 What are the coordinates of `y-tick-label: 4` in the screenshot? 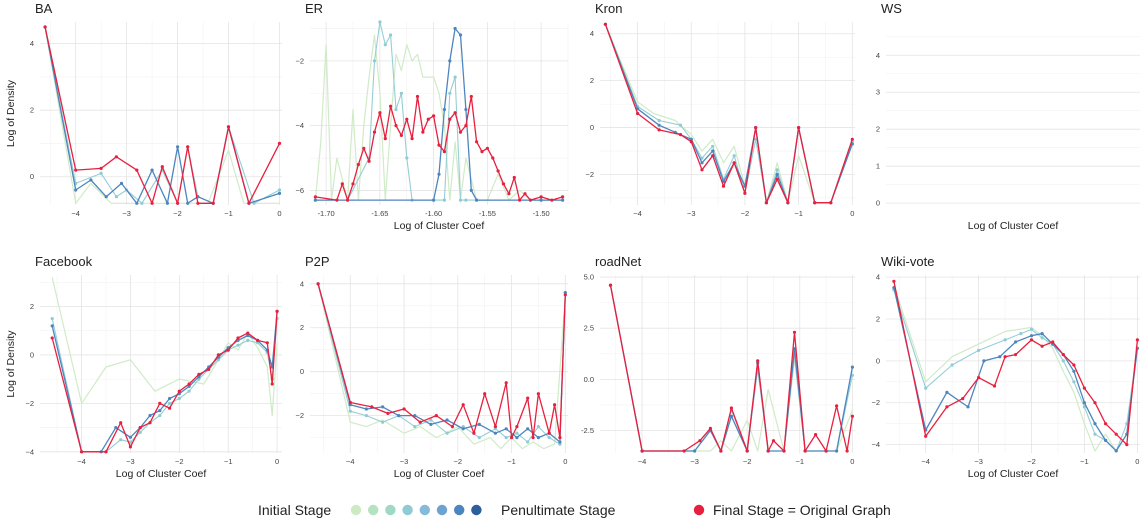 It's located at (32, 43).